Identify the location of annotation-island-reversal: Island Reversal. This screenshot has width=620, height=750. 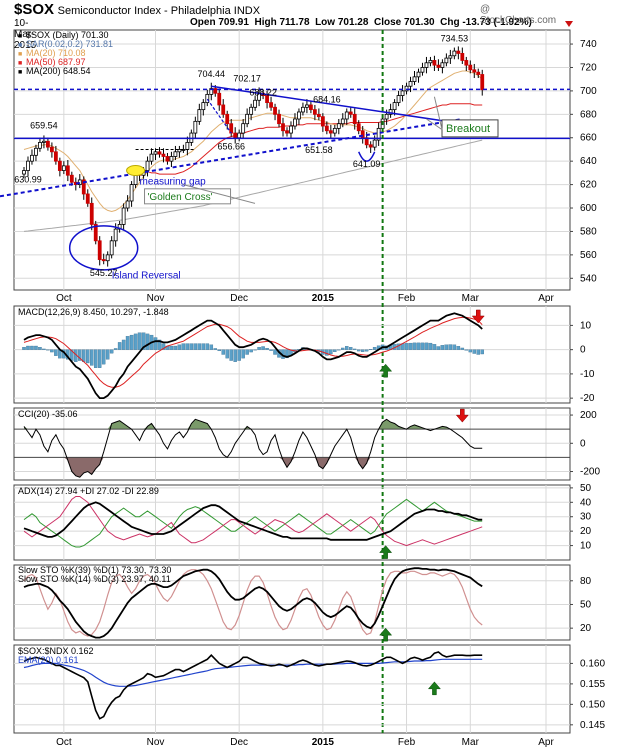
(146, 275).